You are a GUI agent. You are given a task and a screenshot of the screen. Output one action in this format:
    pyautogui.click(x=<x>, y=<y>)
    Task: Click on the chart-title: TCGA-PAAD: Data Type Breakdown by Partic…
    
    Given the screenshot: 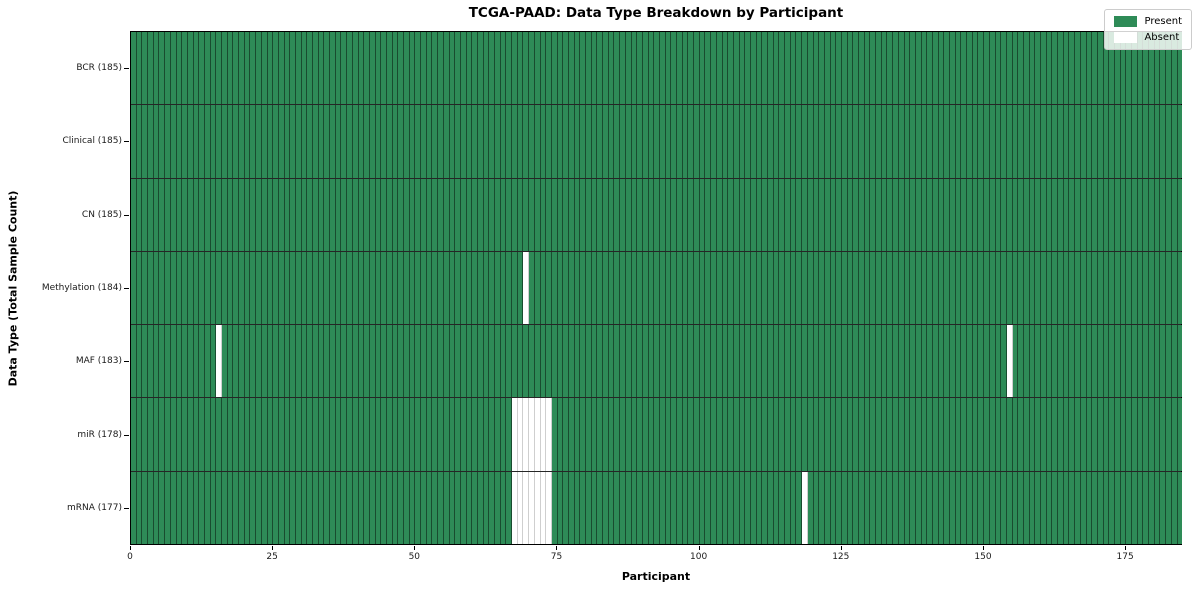 What is the action you would take?
    pyautogui.click(x=656, y=13)
    